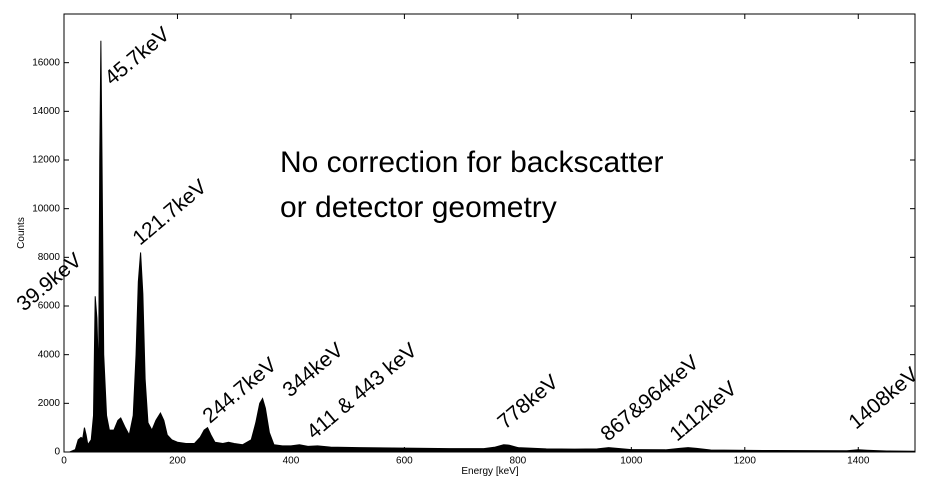 The image size is (930, 477). What do you see at coordinates (49, 403) in the screenshot?
I see `y-tick-label: 2000` at bounding box center [49, 403].